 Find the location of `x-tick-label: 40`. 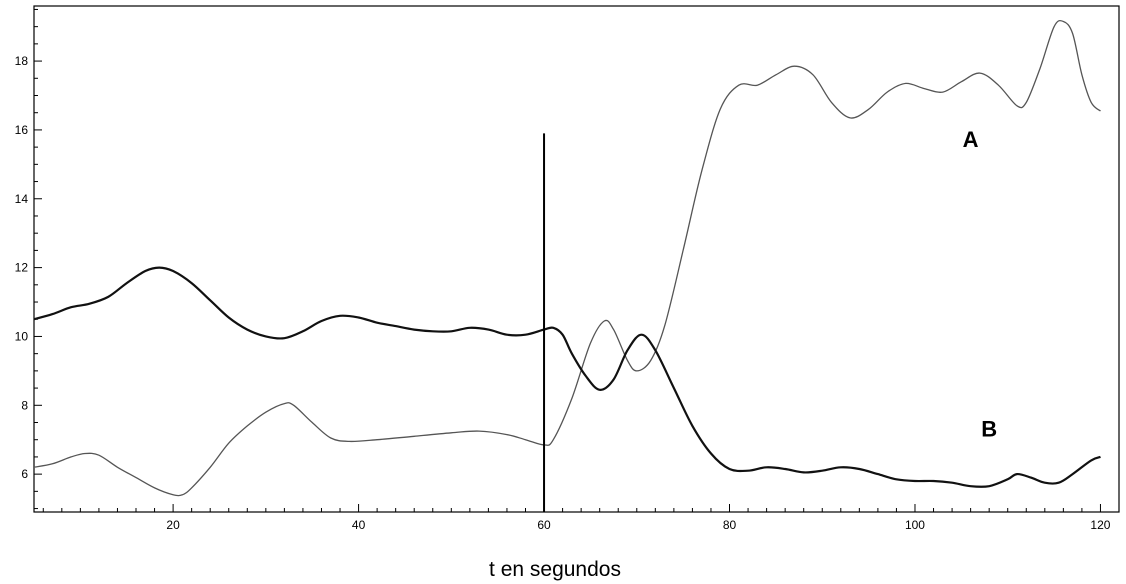

x-tick-label: 40 is located at coordinates (359, 525).